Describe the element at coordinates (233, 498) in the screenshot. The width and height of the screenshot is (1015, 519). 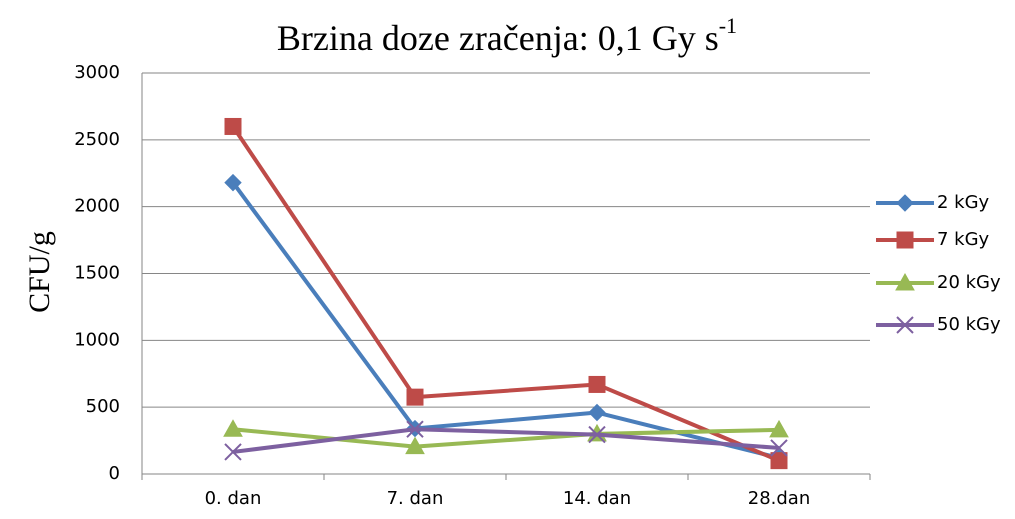
I see `x-tick-label: 0. dan` at that location.